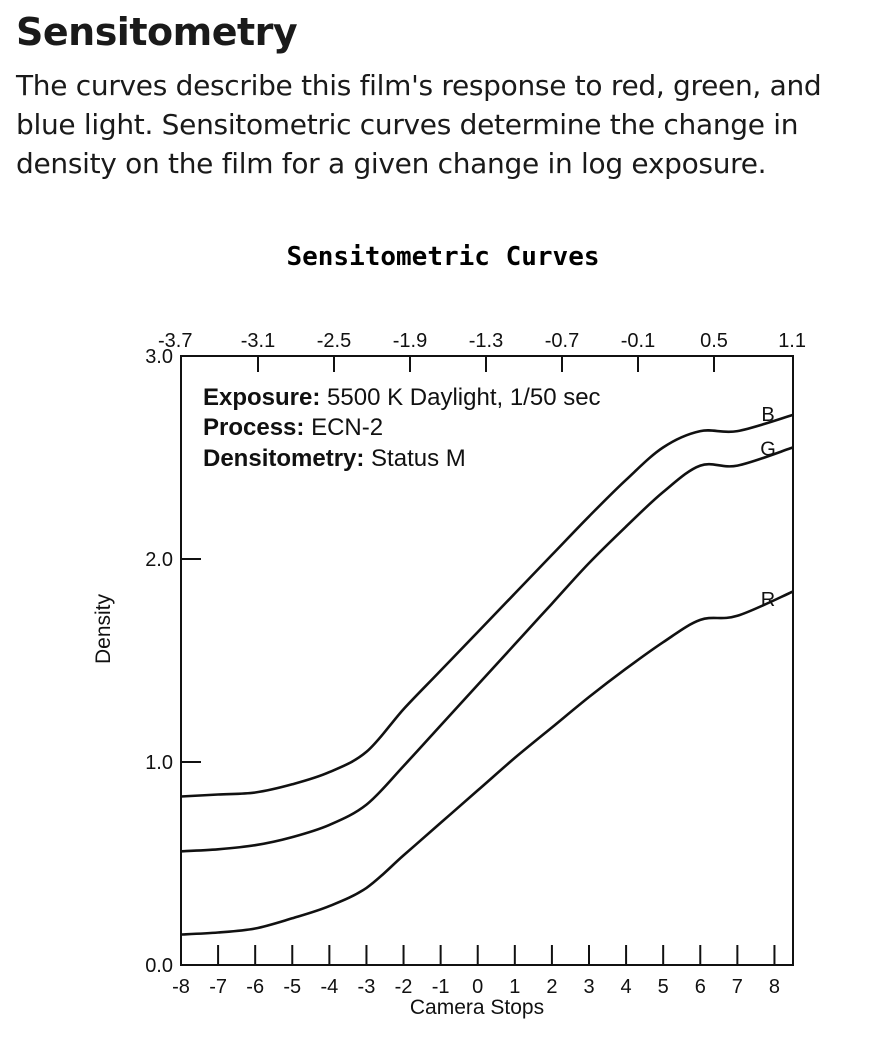 This screenshot has width=880, height=1052. Describe the element at coordinates (175, 341) in the screenshot. I see `top-tick-label: -3.7` at that location.